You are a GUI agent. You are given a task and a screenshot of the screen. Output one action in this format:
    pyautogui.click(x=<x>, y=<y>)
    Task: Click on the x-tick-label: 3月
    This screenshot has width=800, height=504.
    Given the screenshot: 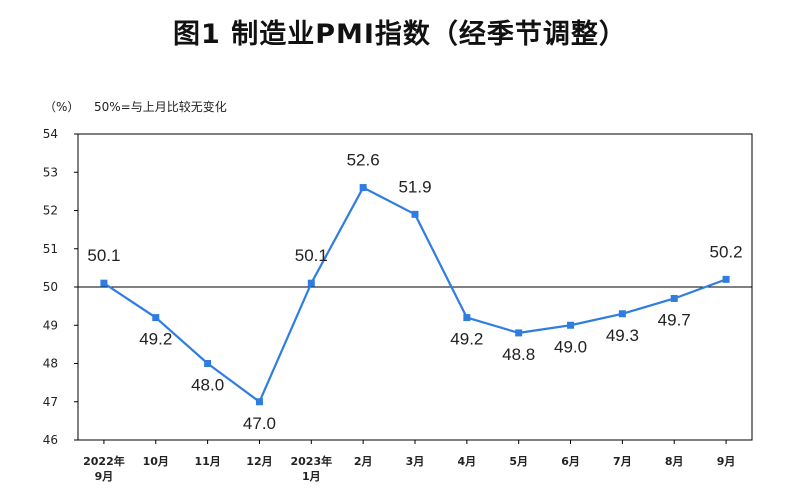 What is the action you would take?
    pyautogui.click(x=415, y=461)
    